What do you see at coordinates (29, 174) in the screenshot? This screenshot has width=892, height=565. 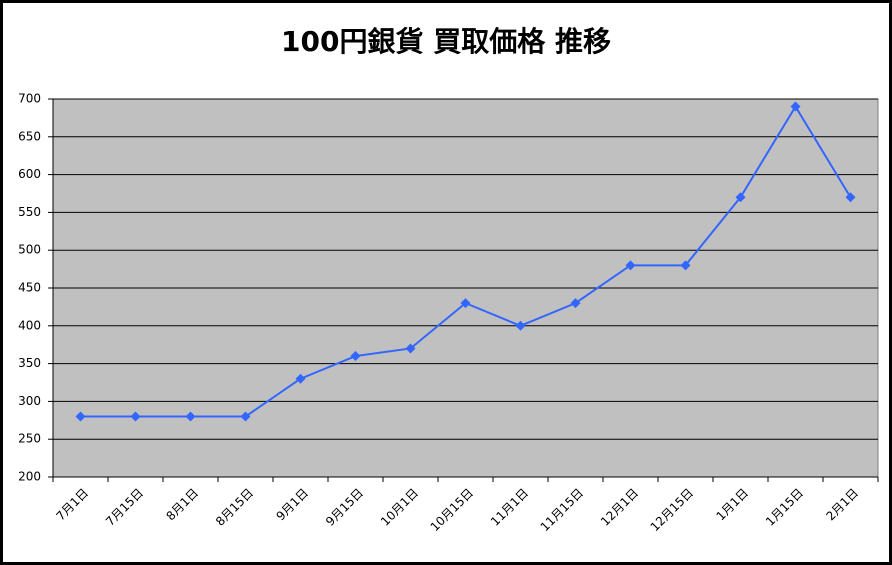 I see `y-tick-label: 600` at bounding box center [29, 174].